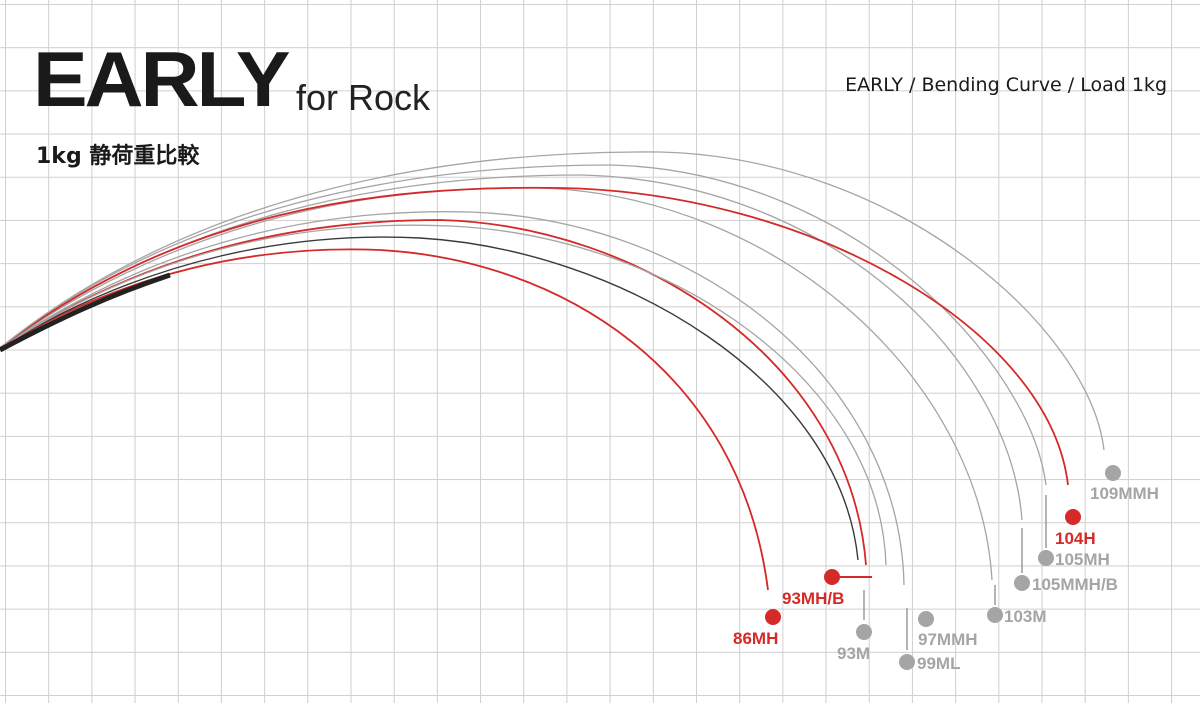 This screenshot has height=703, width=1200. I want to click on rod-label-99ml: 99ML, so click(938, 663).